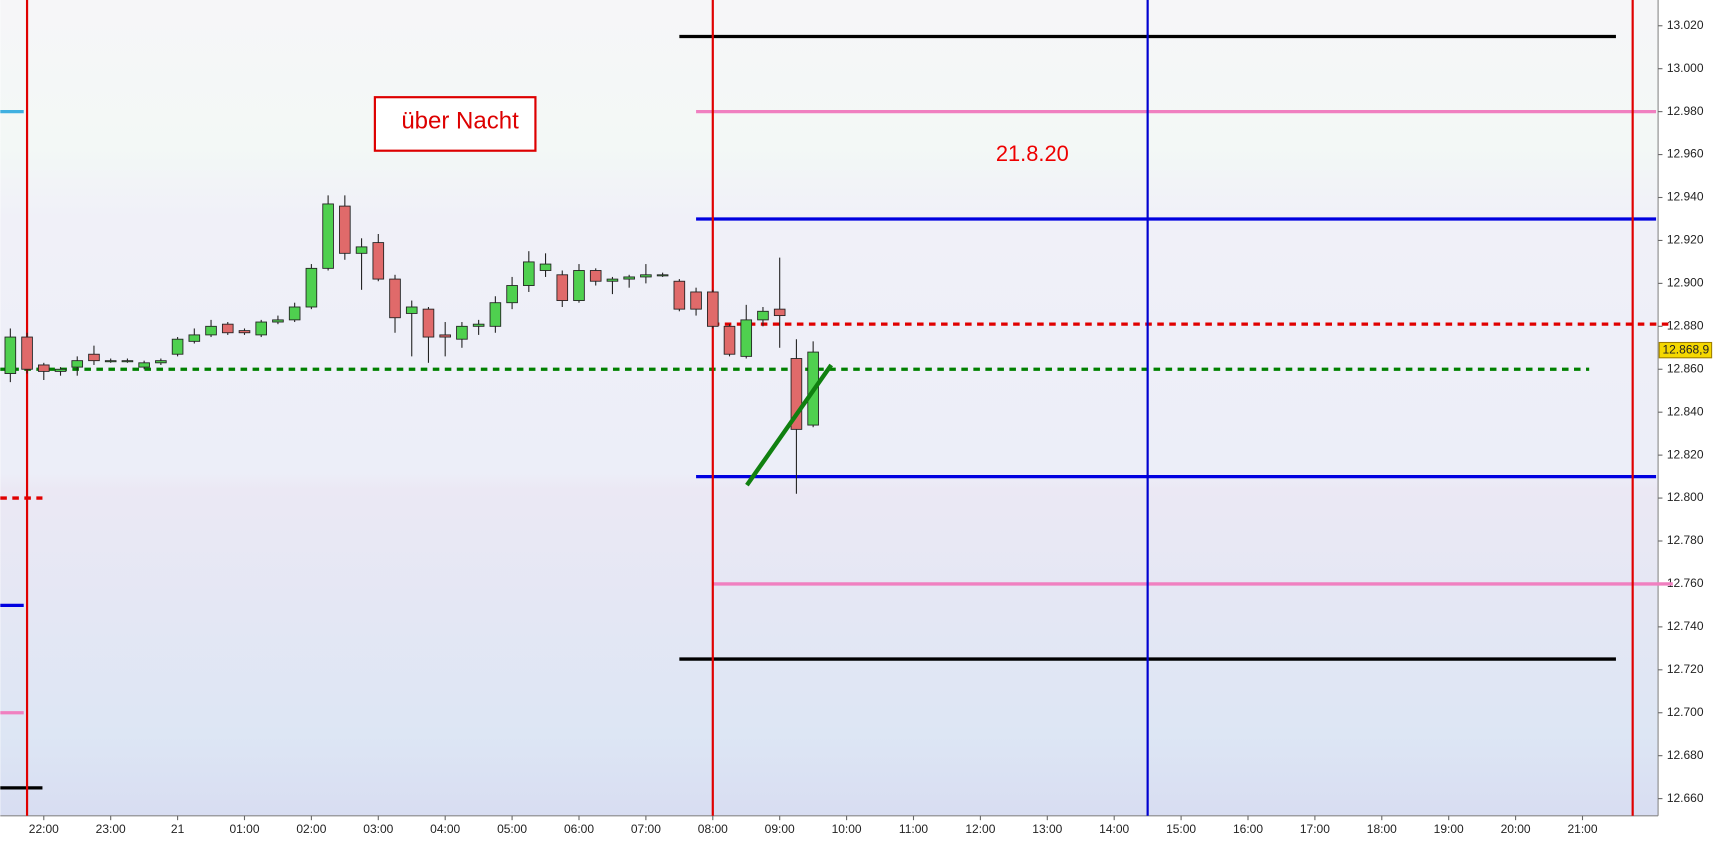 Image resolution: width=1713 pixels, height=842 pixels. What do you see at coordinates (1685, 540) in the screenshot?
I see `y-tick-label: 12.780` at bounding box center [1685, 540].